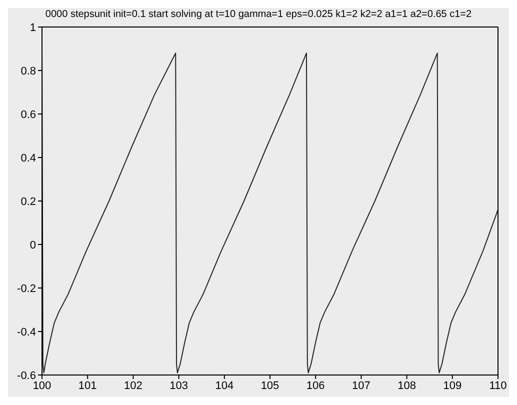  Describe the element at coordinates (361, 386) in the screenshot. I see `x-tick-label: 107` at that location.